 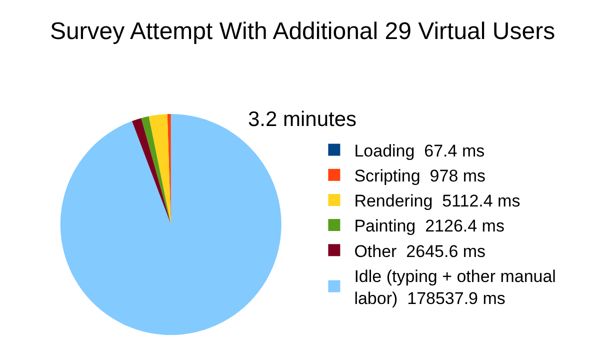 What do you see at coordinates (420, 251) in the screenshot?
I see `legend-label: Other 2645.6 ms` at bounding box center [420, 251].